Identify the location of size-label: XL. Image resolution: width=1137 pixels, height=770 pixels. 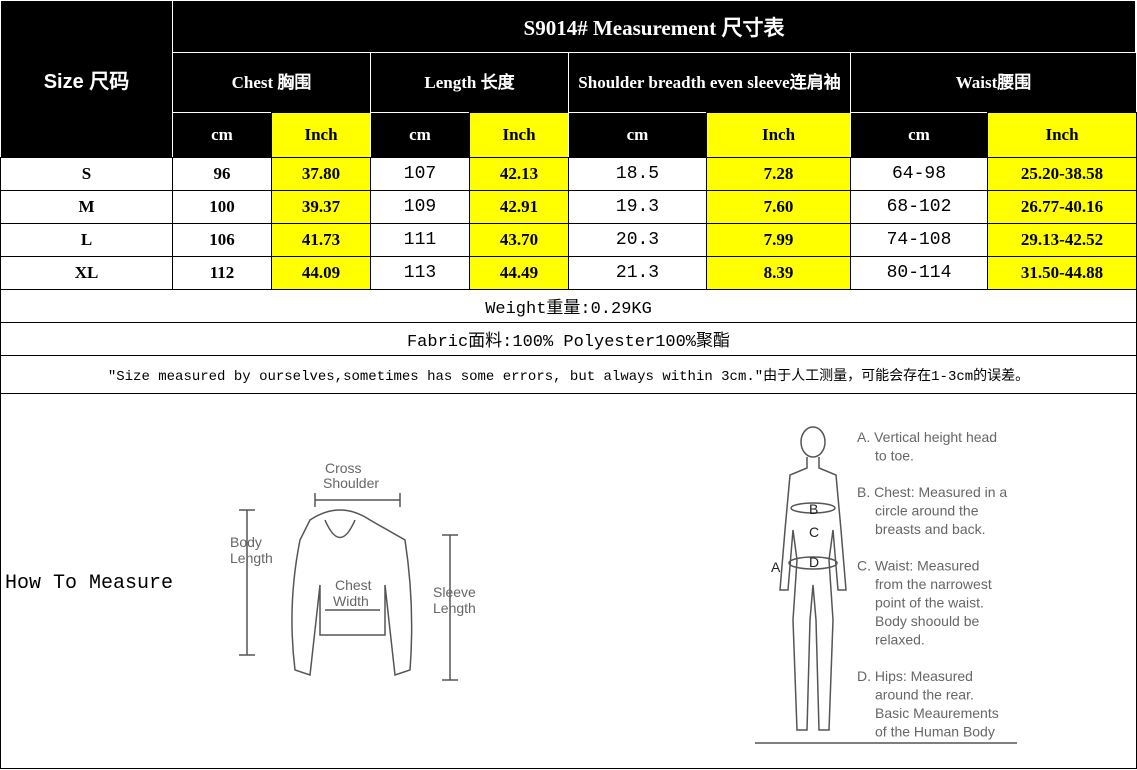
(86, 273).